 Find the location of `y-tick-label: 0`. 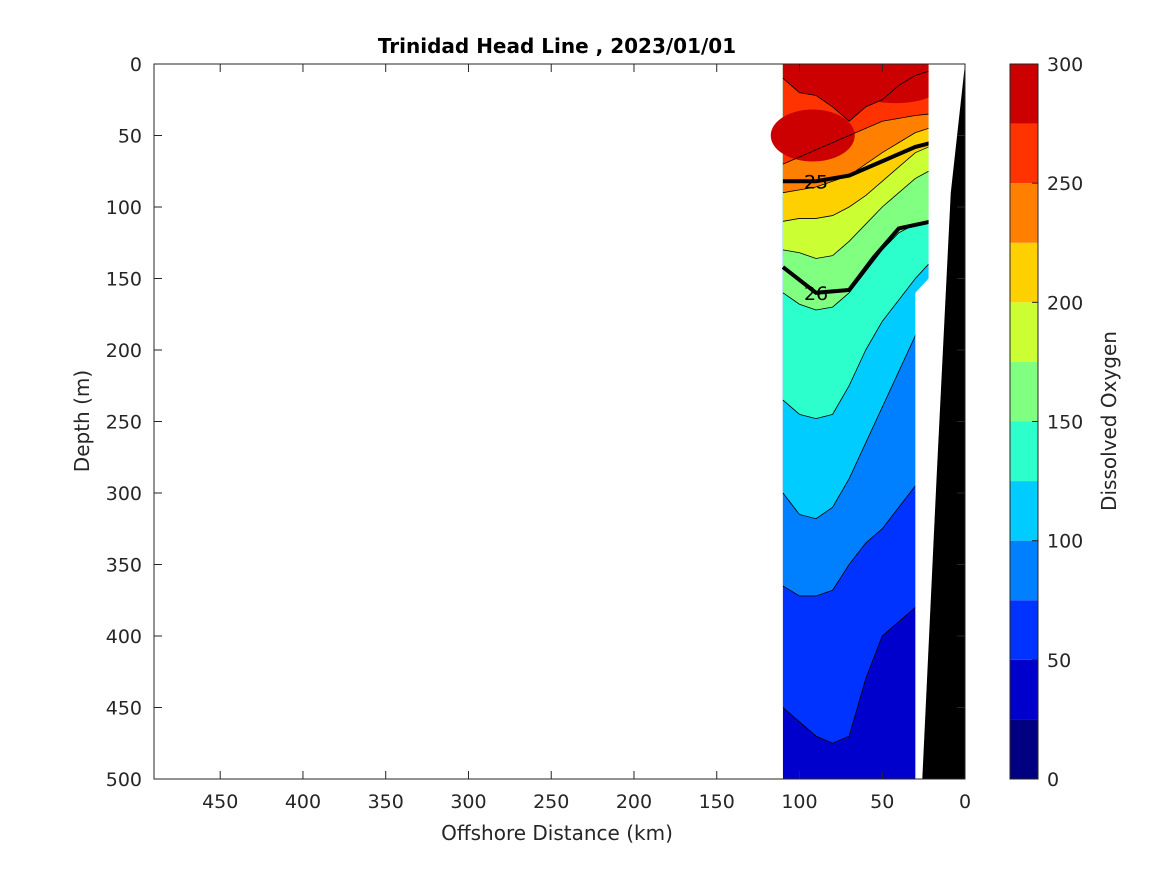

y-tick-label: 0 is located at coordinates (136, 65).